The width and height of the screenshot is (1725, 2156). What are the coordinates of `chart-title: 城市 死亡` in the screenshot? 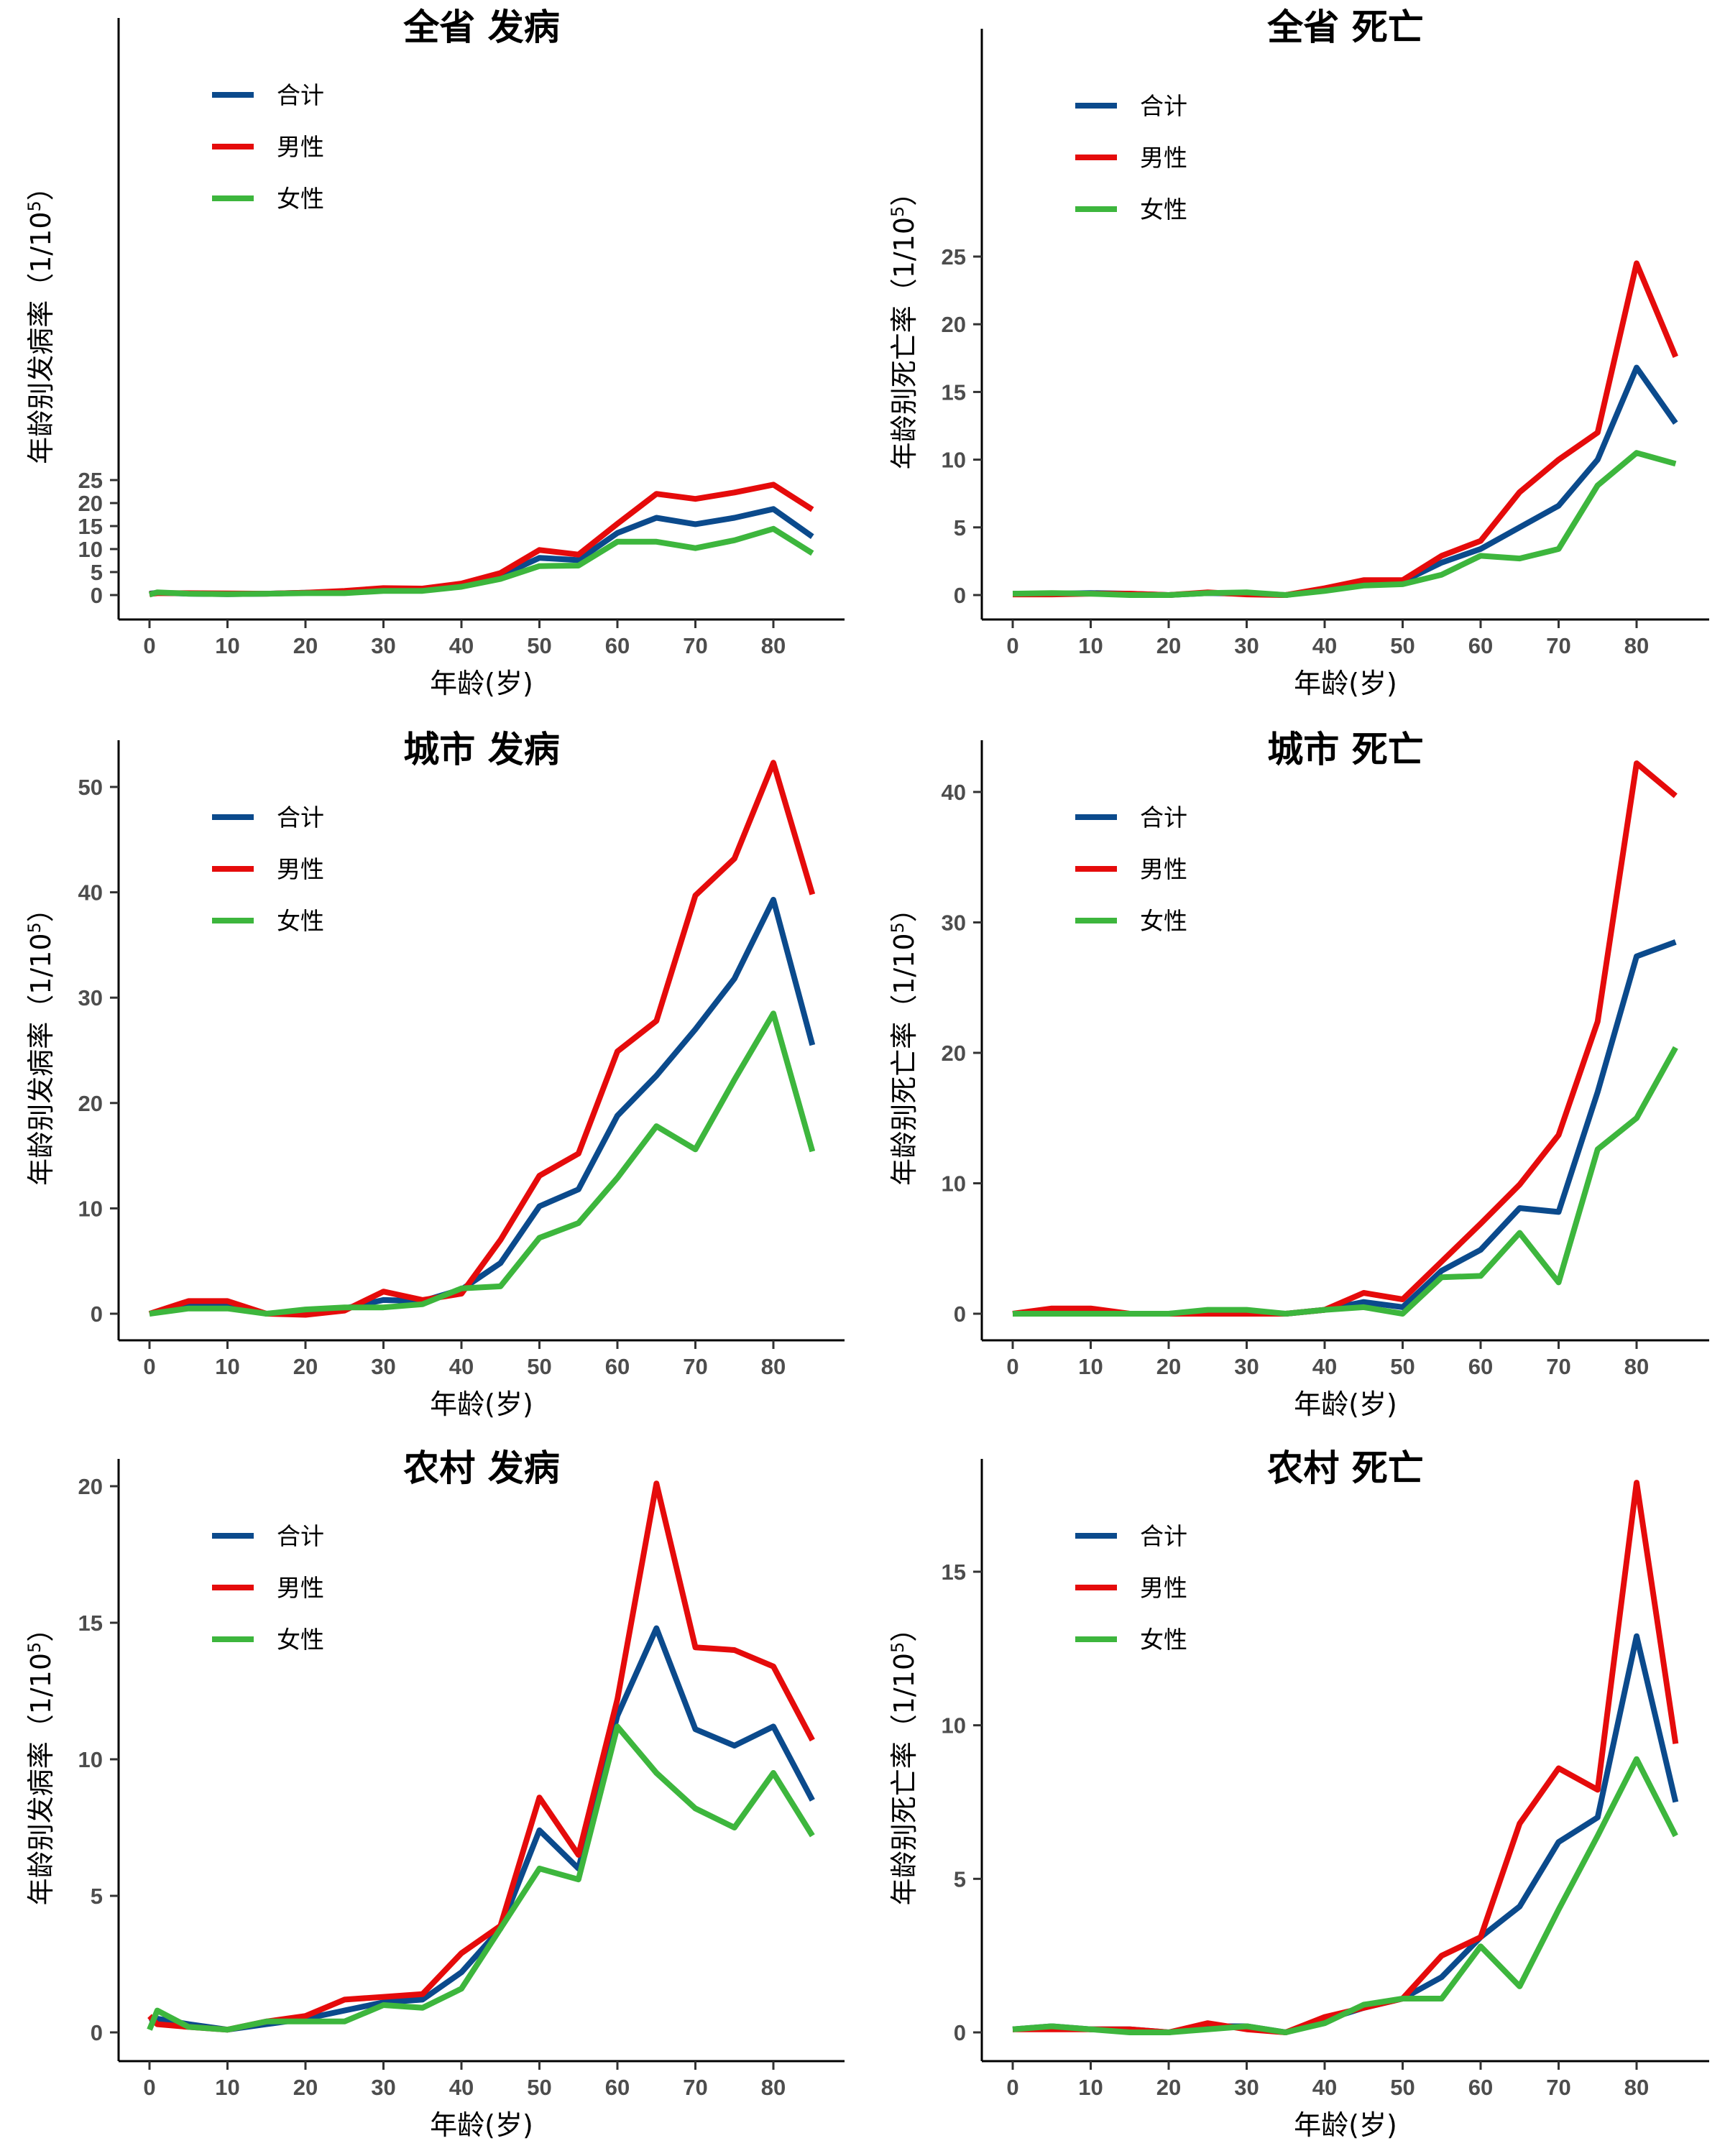 It's located at (1345, 749).